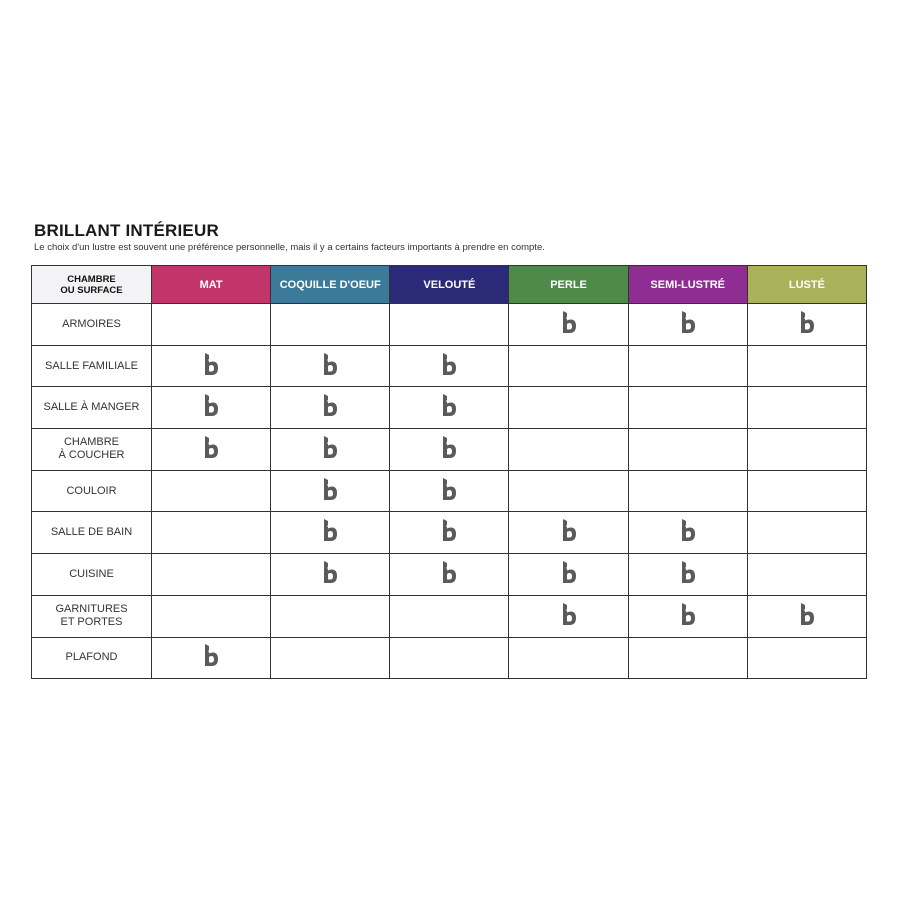 The height and width of the screenshot is (900, 900). I want to click on row-label: PLAFOND, so click(91, 658).